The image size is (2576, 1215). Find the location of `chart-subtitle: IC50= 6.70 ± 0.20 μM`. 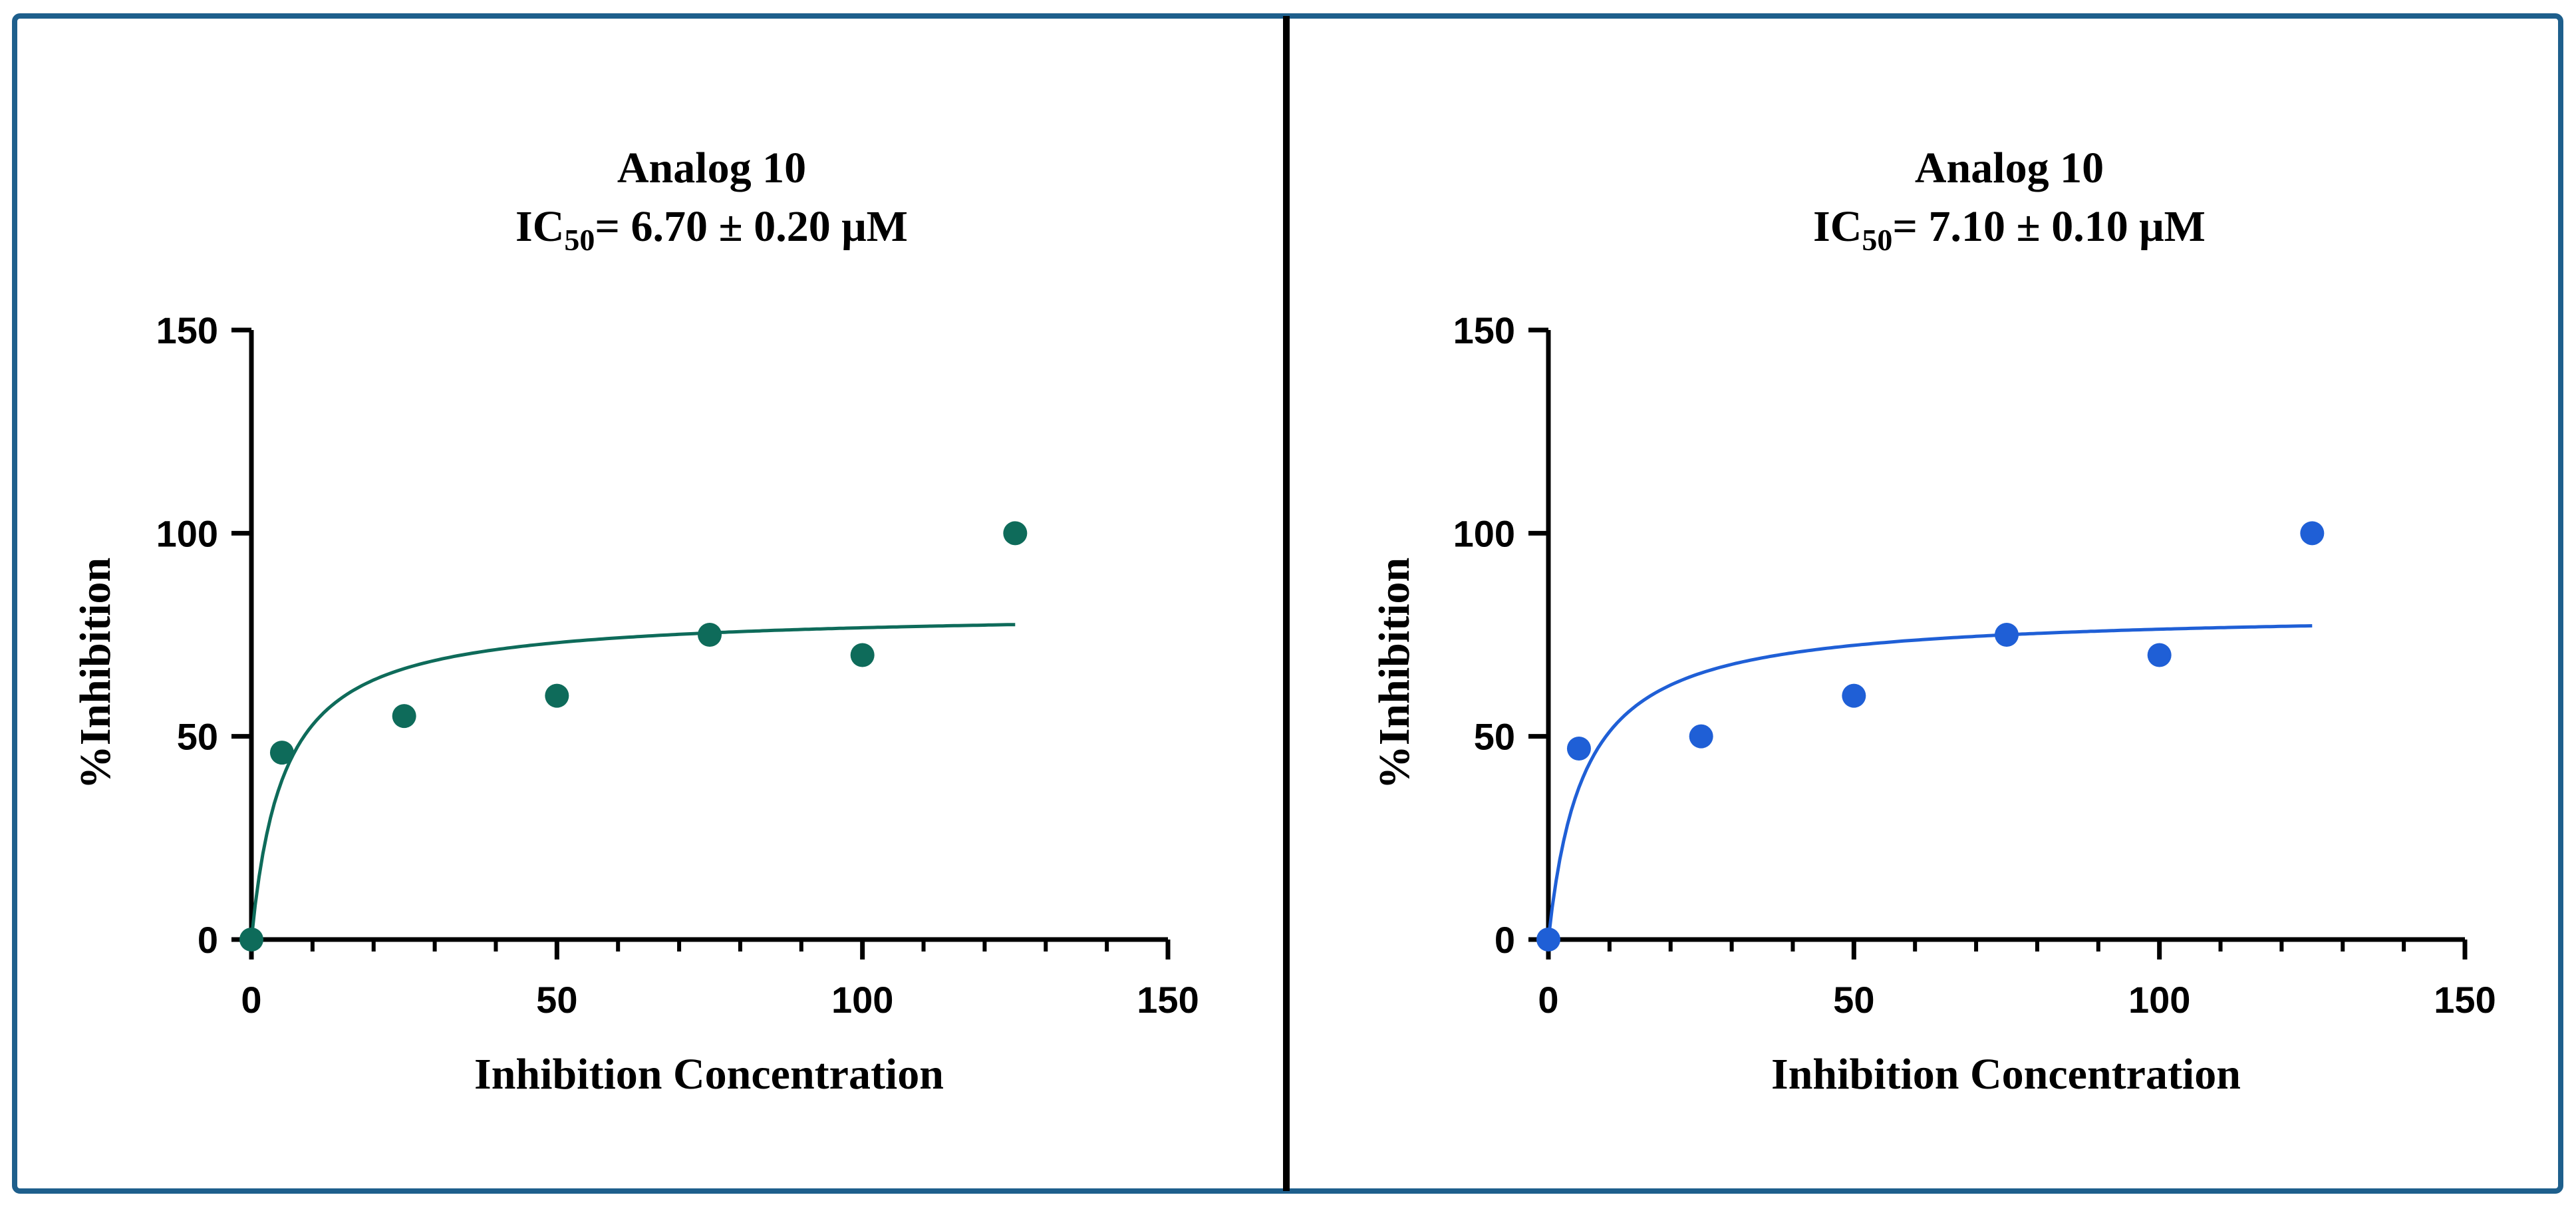

chart-subtitle: IC50= 6.70 ± 0.20 μM is located at coordinates (711, 229).